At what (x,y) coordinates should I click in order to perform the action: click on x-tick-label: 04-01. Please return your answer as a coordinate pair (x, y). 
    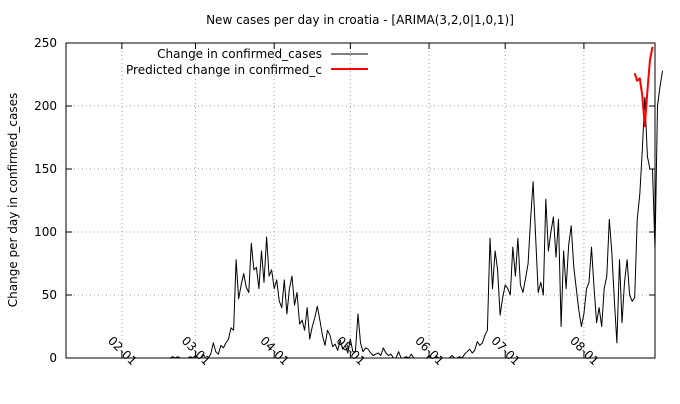
    Looking at the image, I should click on (274, 351).